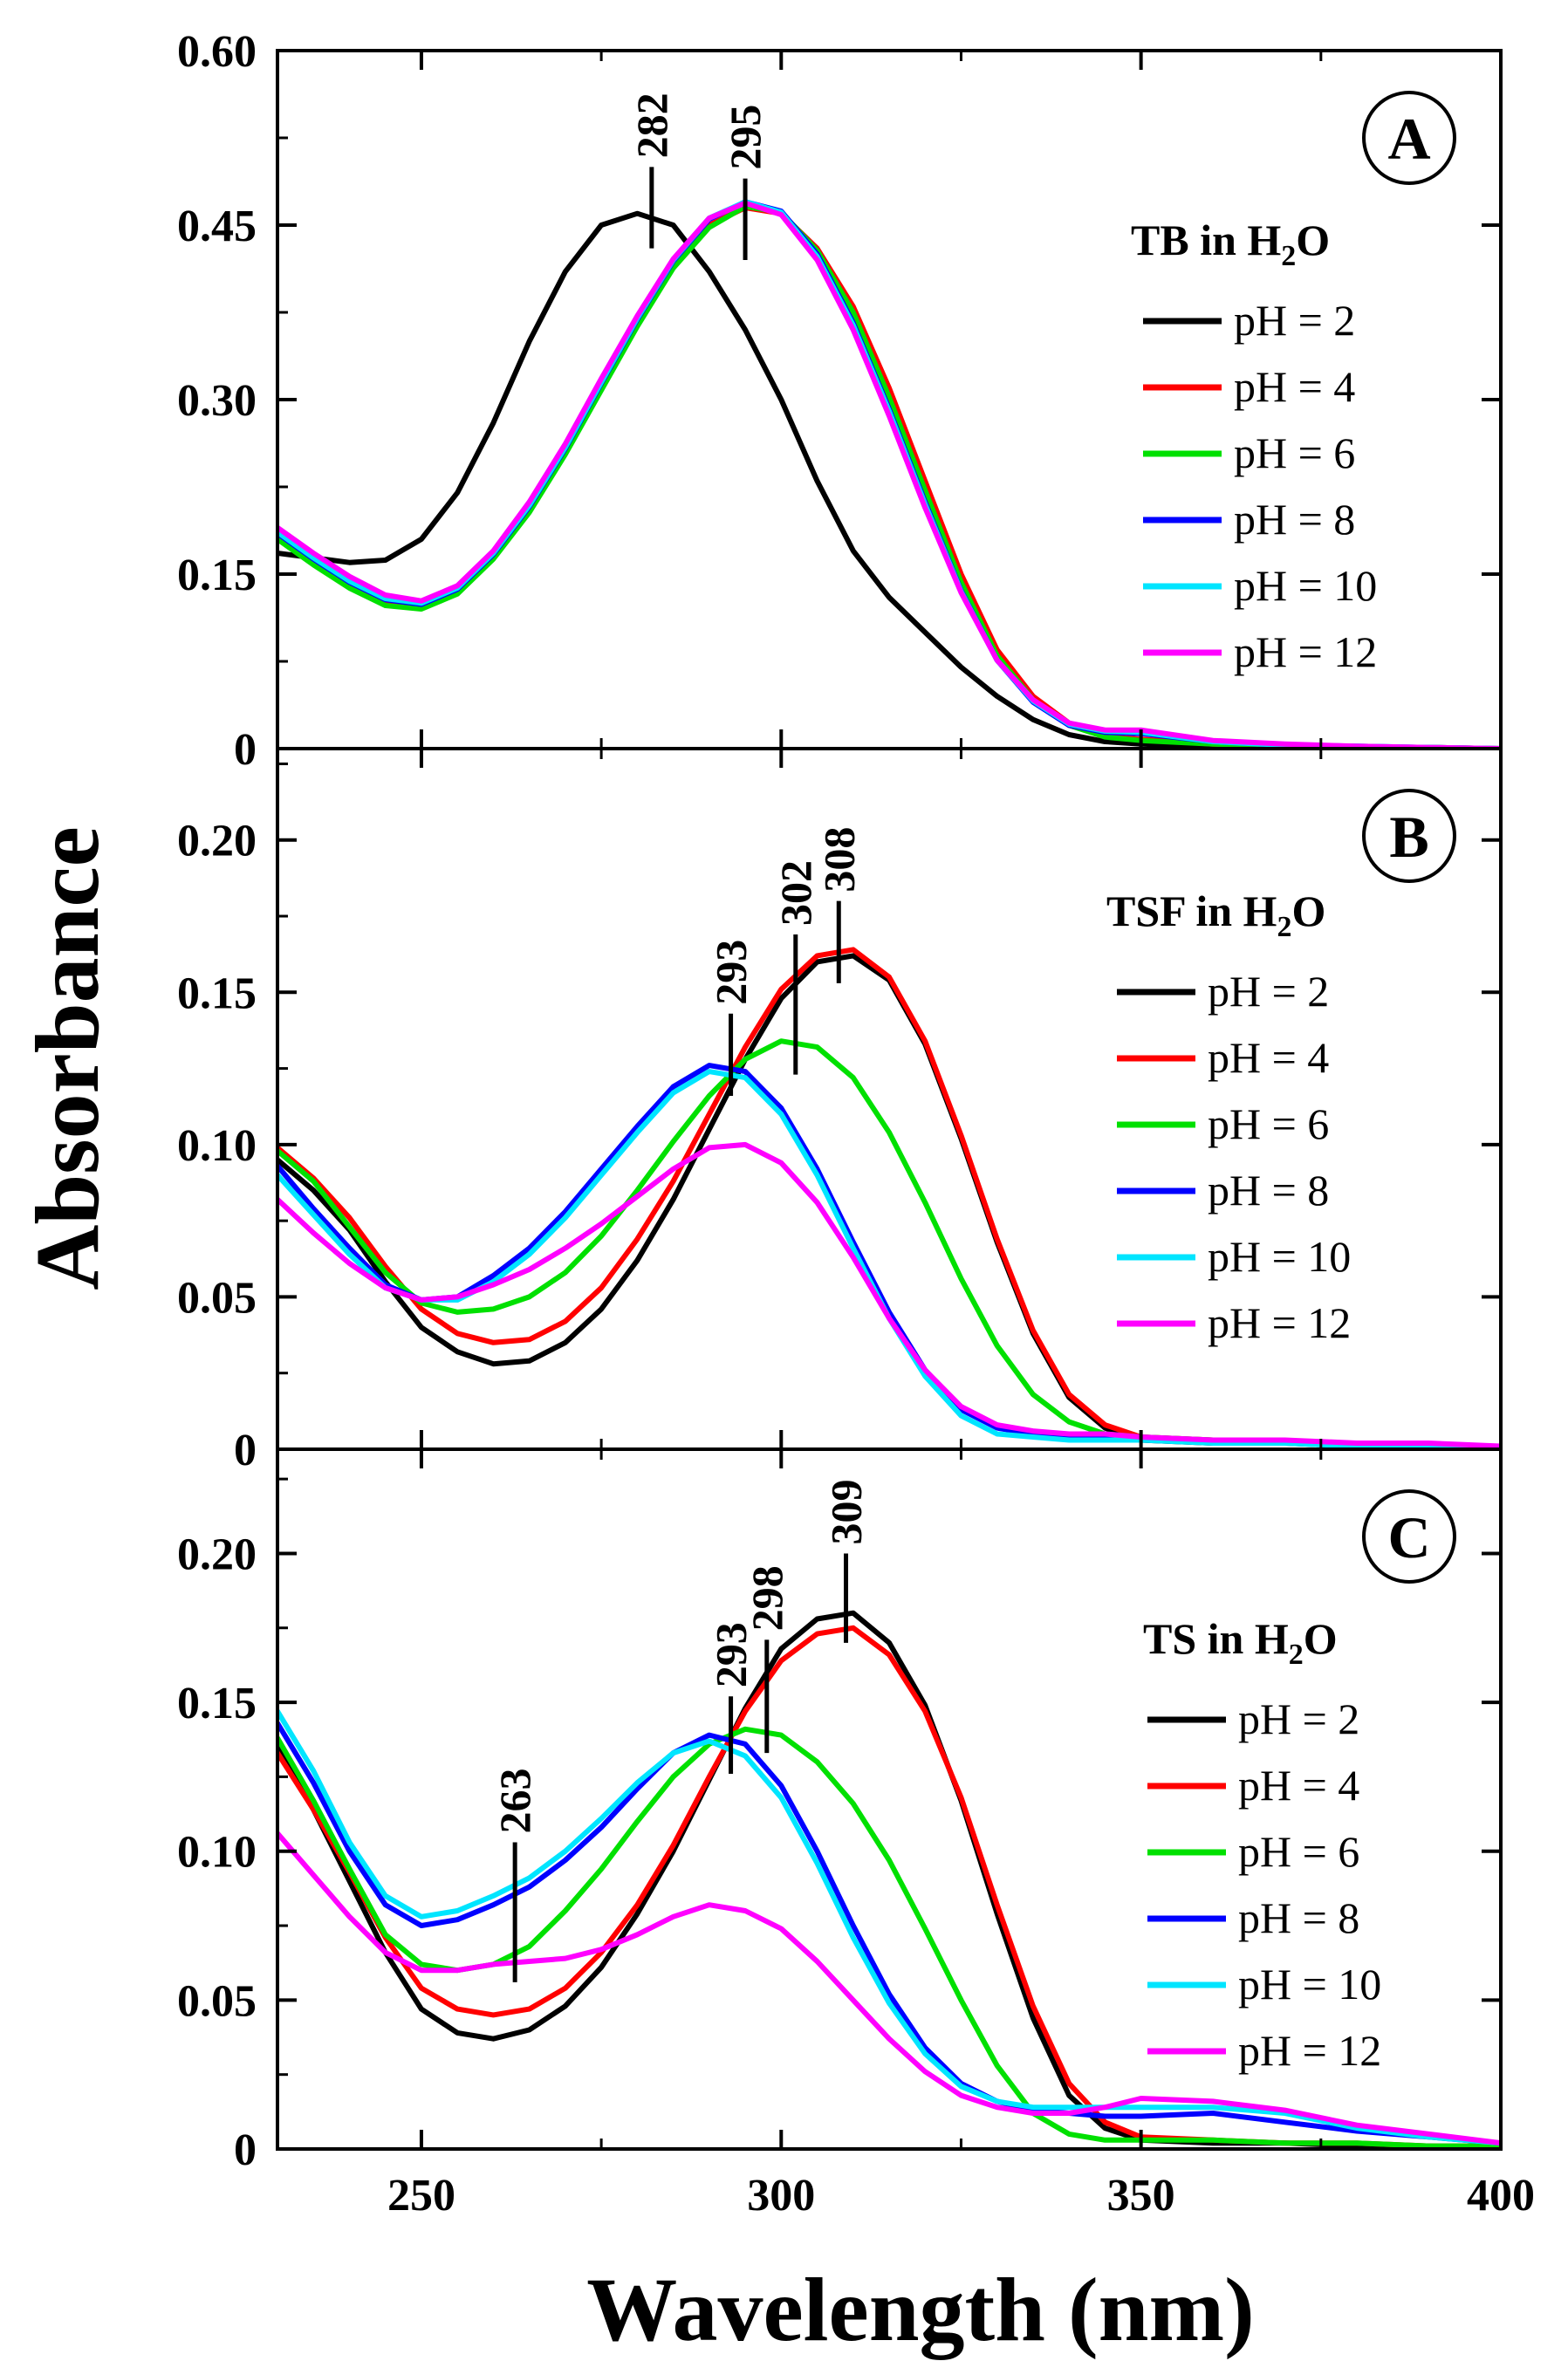 The image size is (1568, 2361). What do you see at coordinates (217, 2001) in the screenshot?
I see `panel-c-y-tick-label: 0.05` at bounding box center [217, 2001].